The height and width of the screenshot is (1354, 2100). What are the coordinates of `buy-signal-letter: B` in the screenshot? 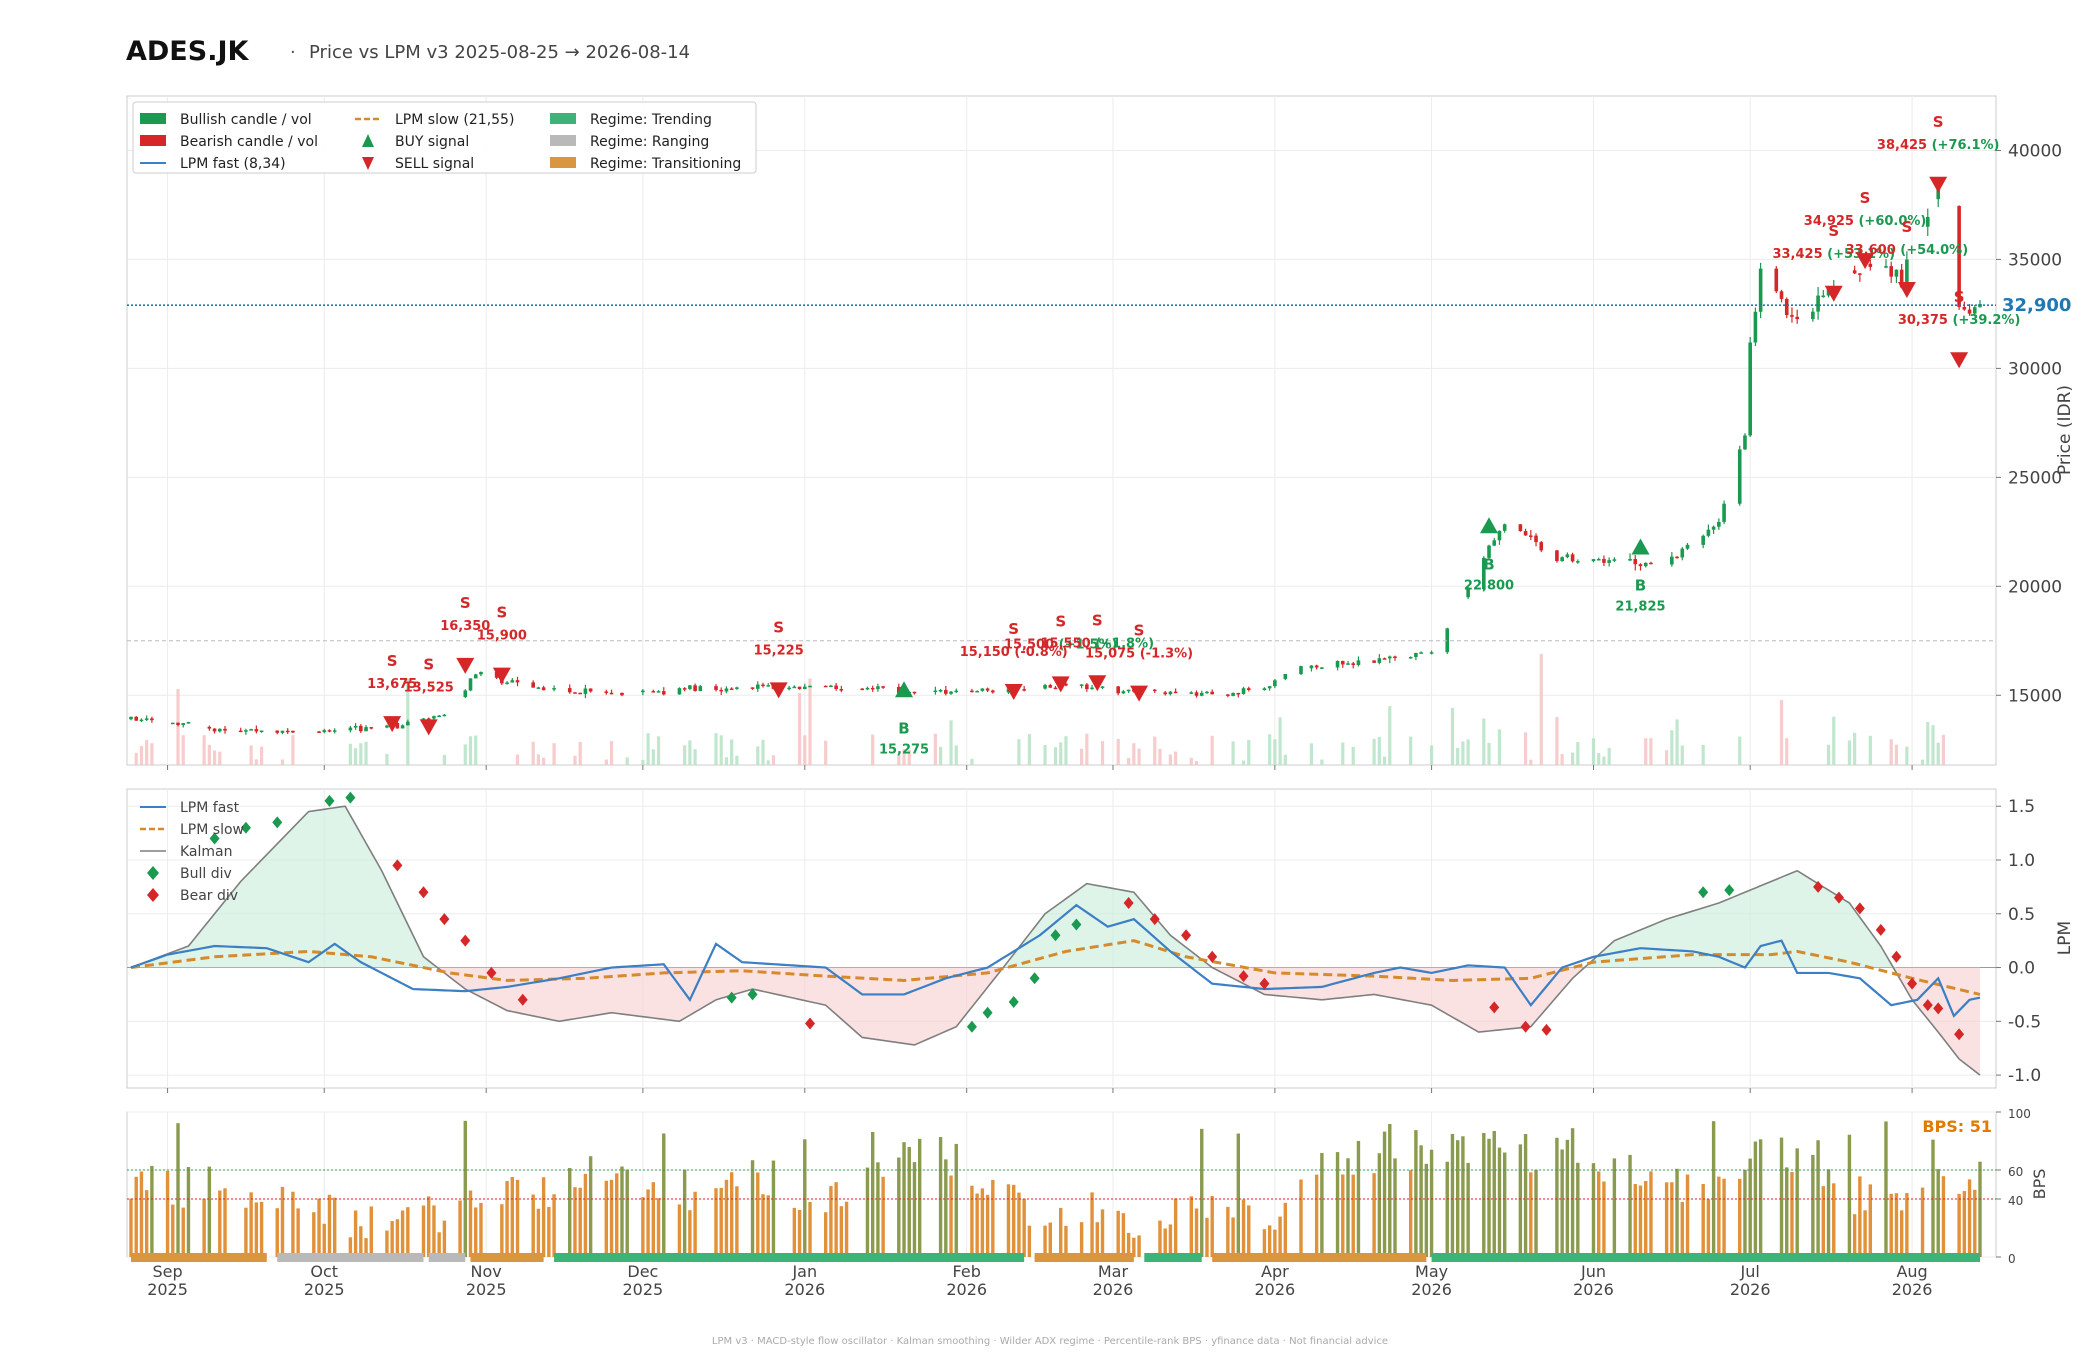 It's located at (1640, 586).